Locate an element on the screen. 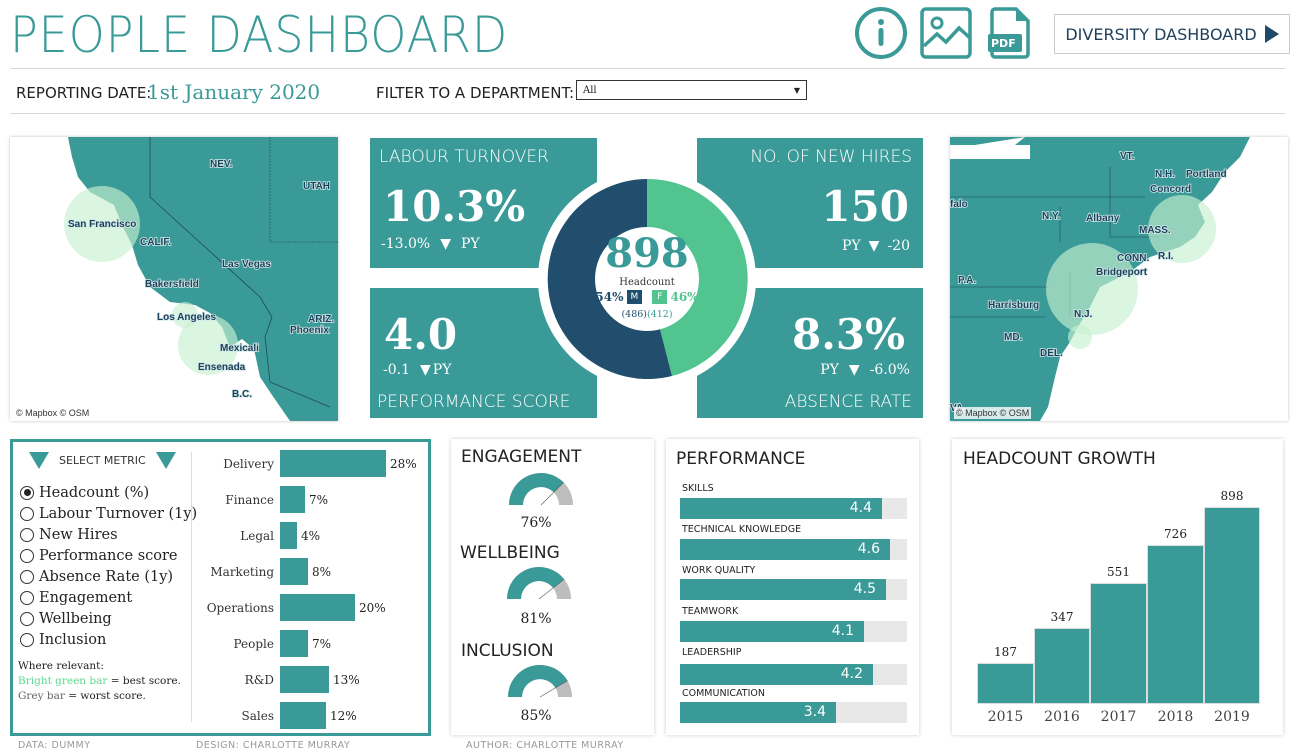 The width and height of the screenshot is (1298, 755). image-icon is located at coordinates (946, 33).